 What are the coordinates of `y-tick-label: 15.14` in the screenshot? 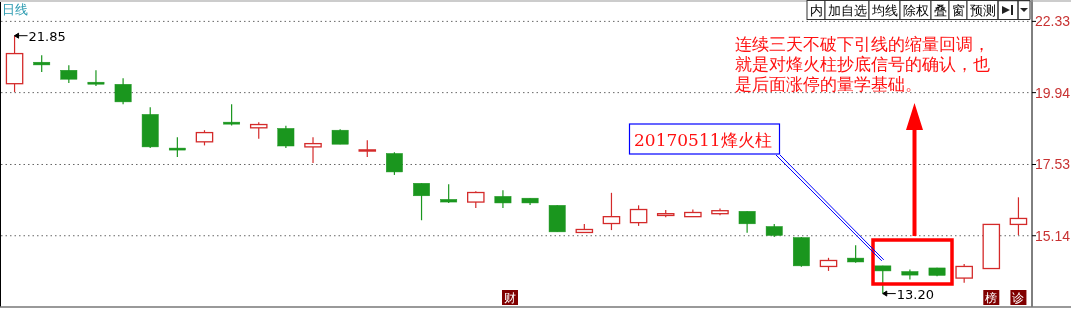 It's located at (1053, 235).